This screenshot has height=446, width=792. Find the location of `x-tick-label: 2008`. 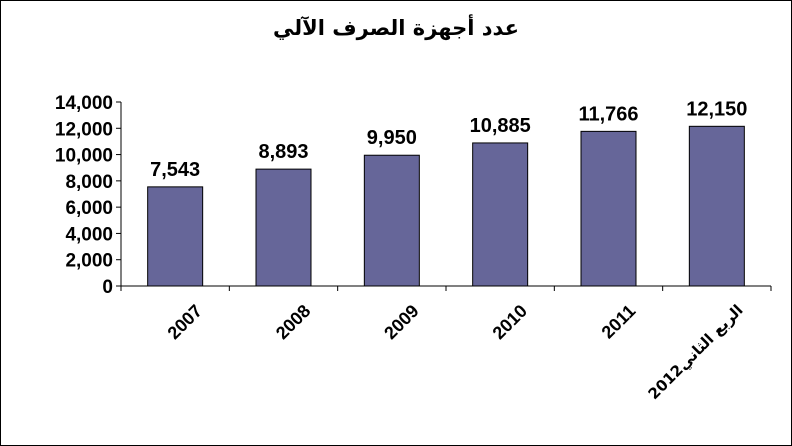

x-tick-label: 2008 is located at coordinates (293, 322).